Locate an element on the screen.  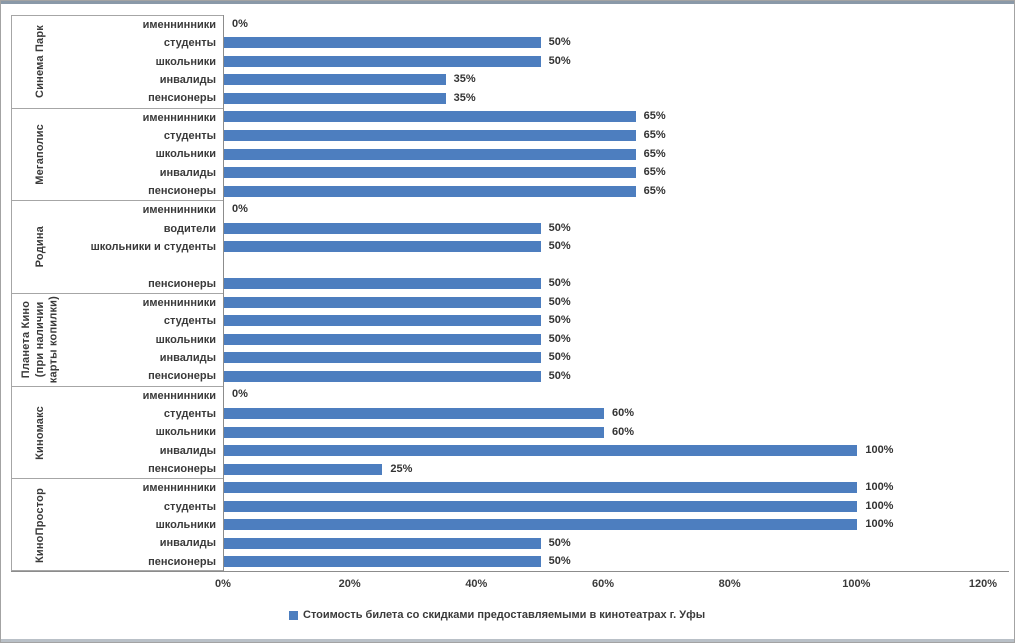
legend-marker-icon is located at coordinates (293, 615).